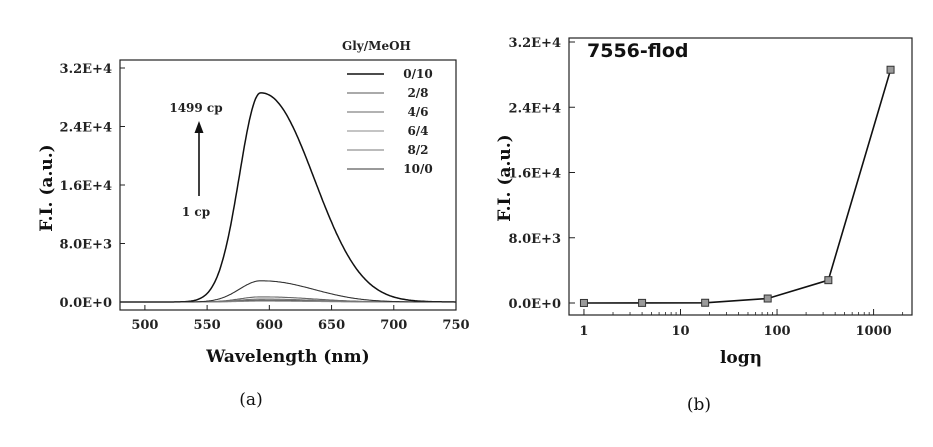 The height and width of the screenshot is (447, 933). I want to click on panel-a-x-tick-label: 700, so click(393, 325).